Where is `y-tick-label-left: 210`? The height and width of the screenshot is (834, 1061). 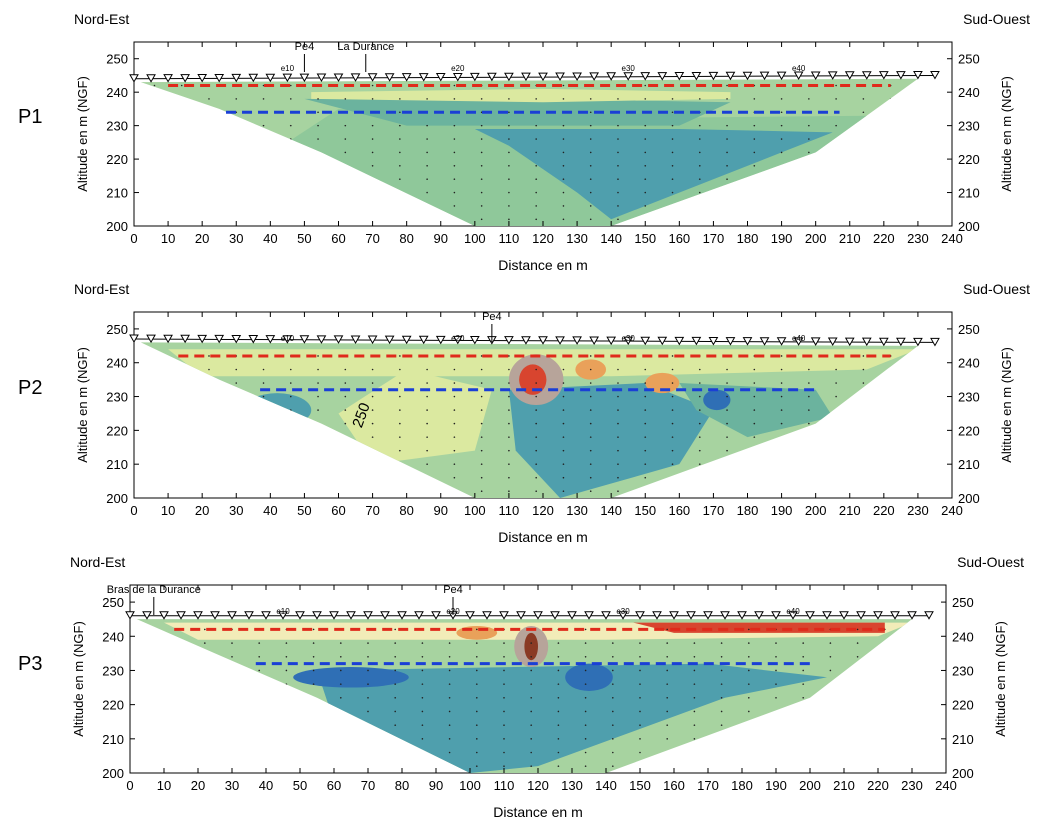 y-tick-label-left: 210 is located at coordinates (117, 464).